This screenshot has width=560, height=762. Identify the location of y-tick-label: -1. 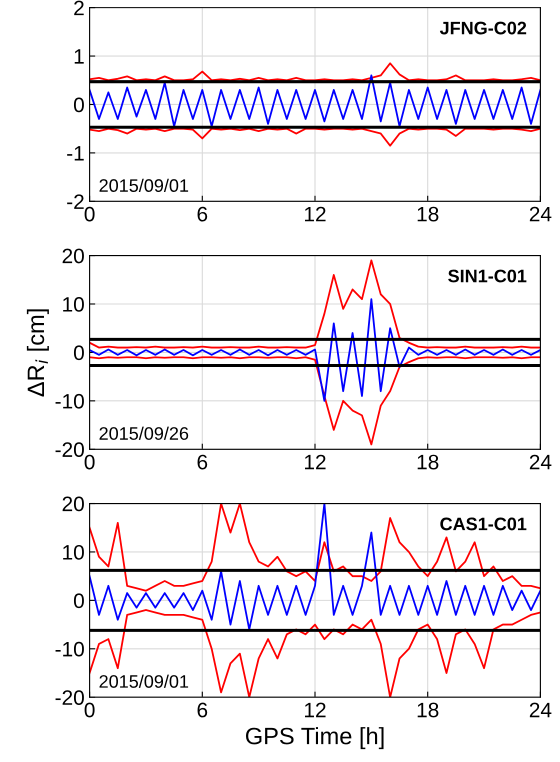
(75, 153).